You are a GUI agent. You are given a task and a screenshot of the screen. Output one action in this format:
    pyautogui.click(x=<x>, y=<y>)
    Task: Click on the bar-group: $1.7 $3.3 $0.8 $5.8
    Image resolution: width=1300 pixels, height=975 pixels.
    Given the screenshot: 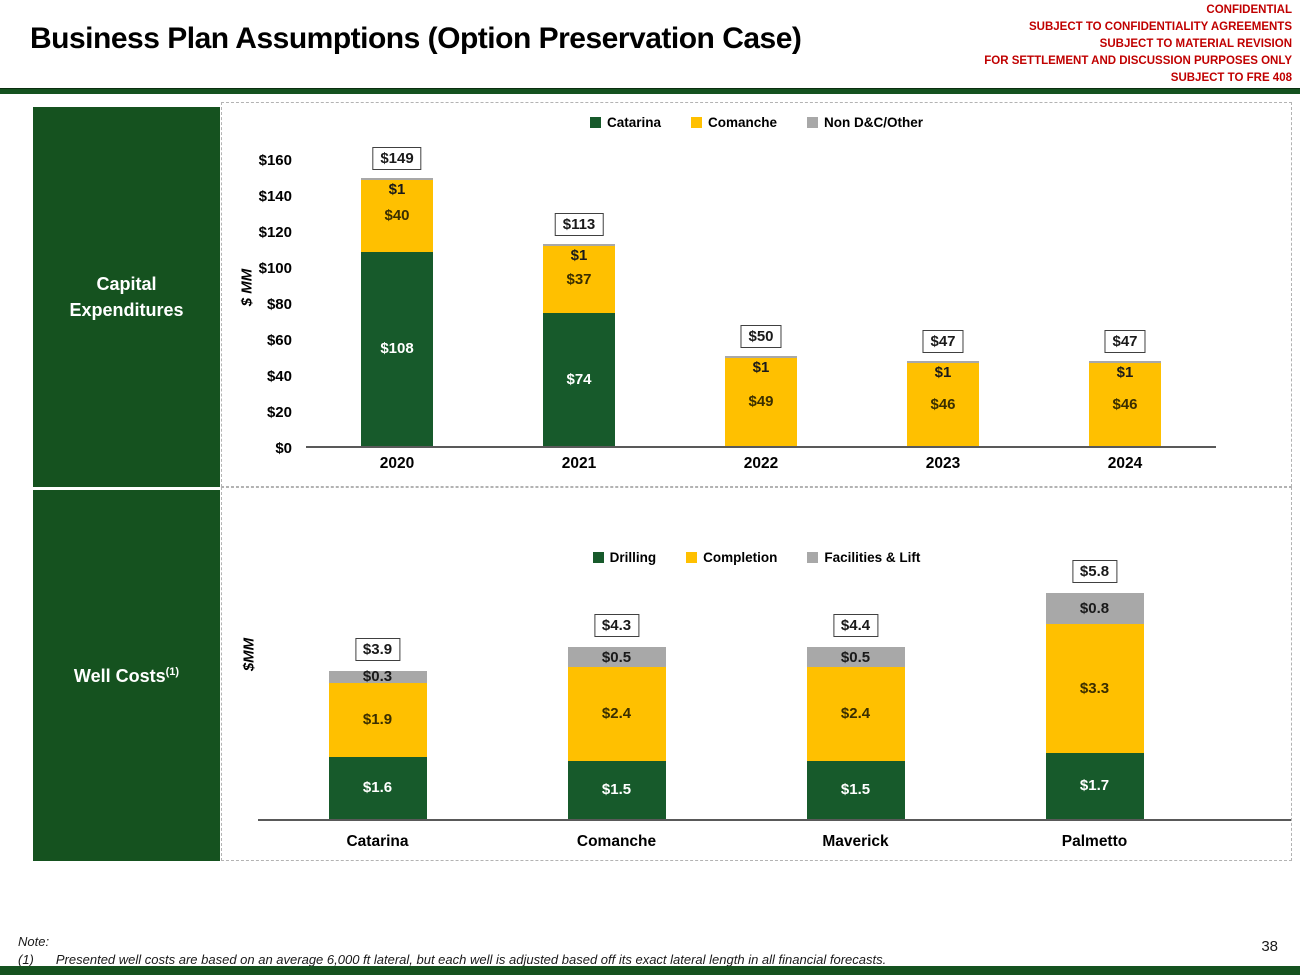 What is the action you would take?
    pyautogui.click(x=1094, y=689)
    